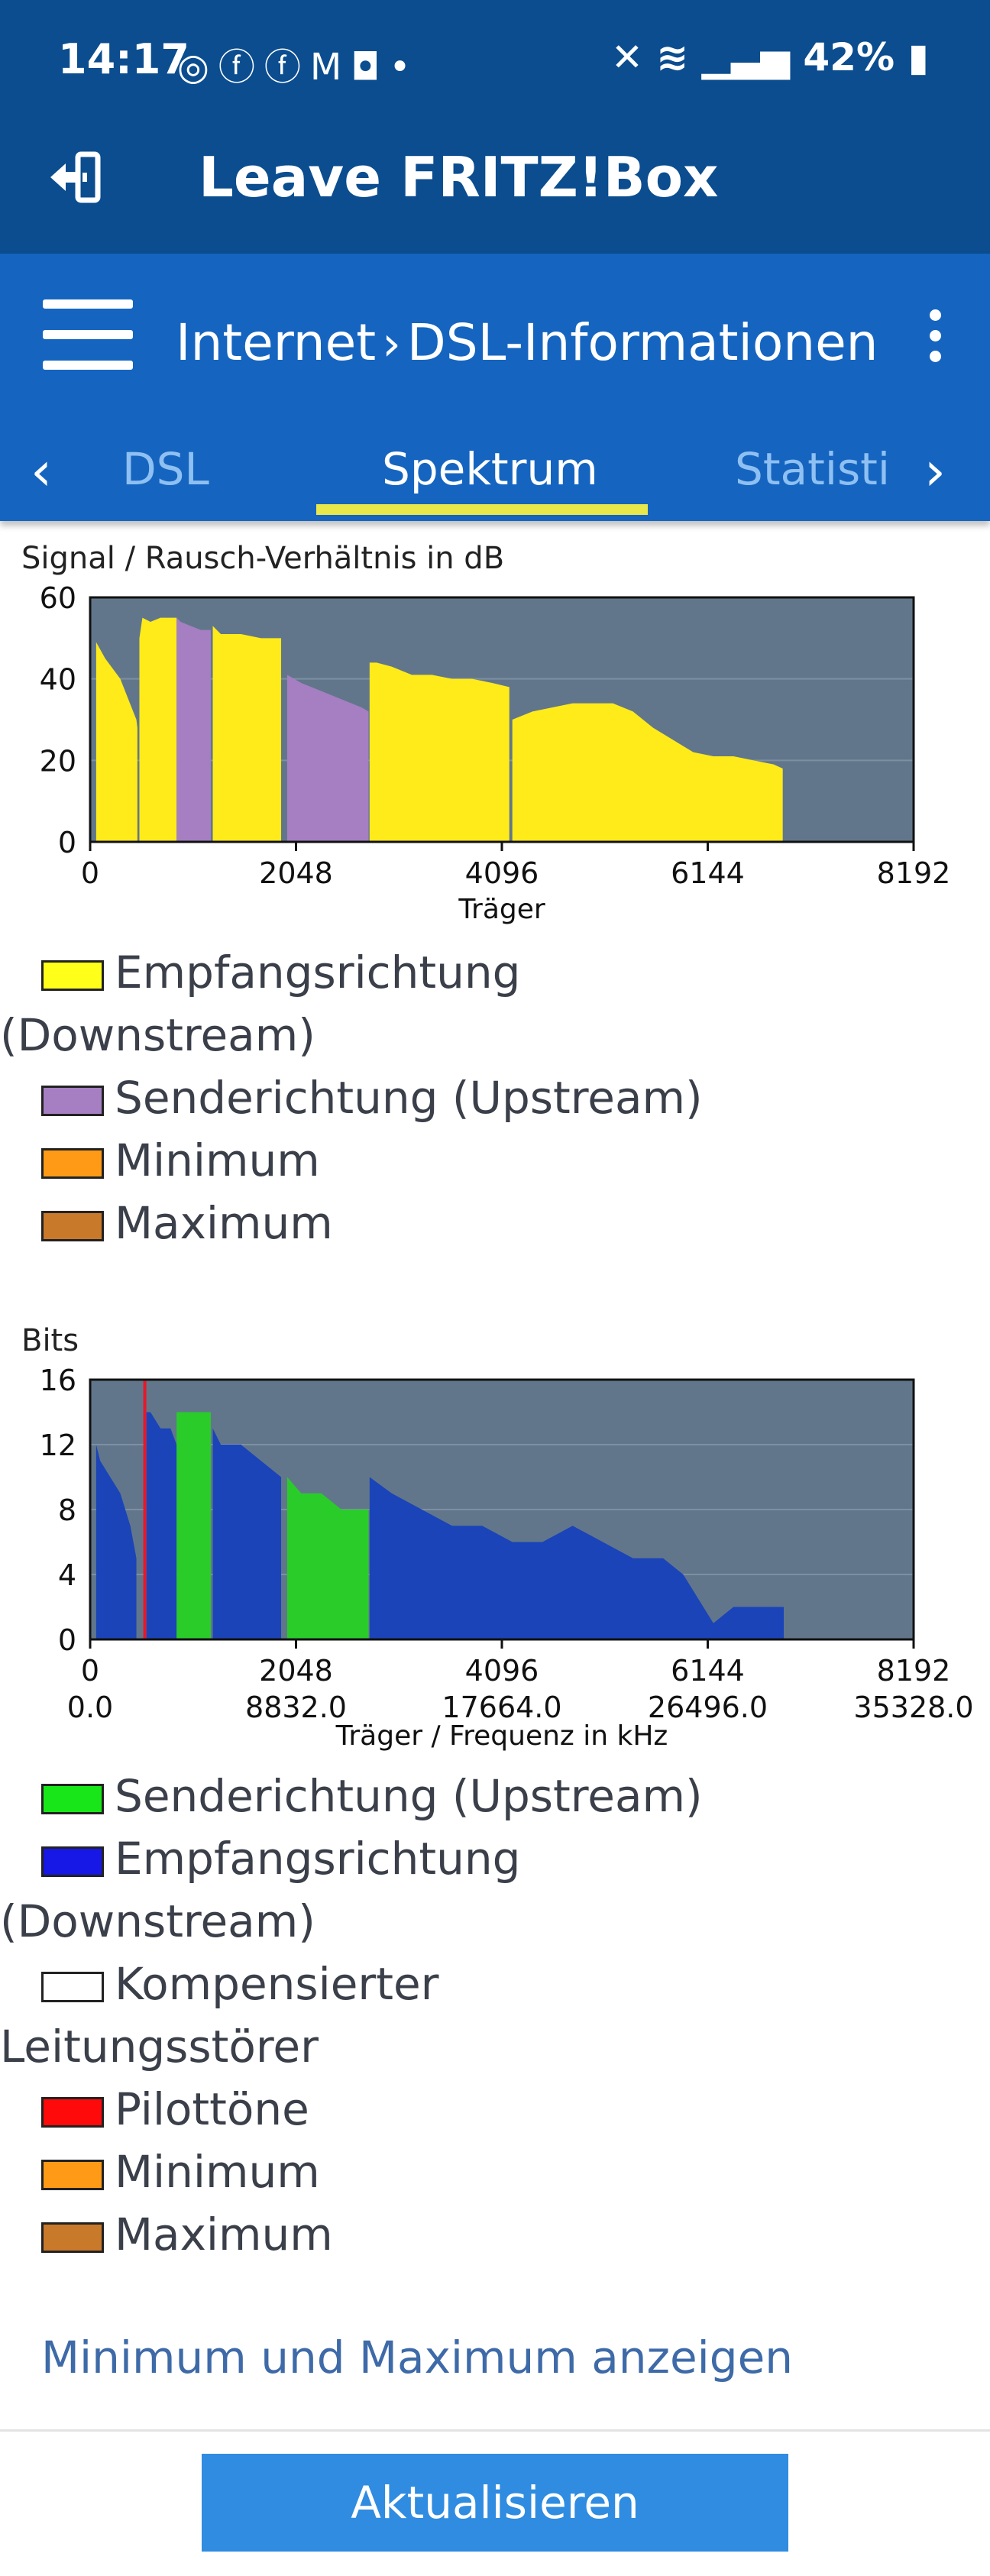 The width and height of the screenshot is (990, 2576). I want to click on snr-chart: 0 20 40 60 0 2048 4096 6144 8192 Träger, so click(495, 753).